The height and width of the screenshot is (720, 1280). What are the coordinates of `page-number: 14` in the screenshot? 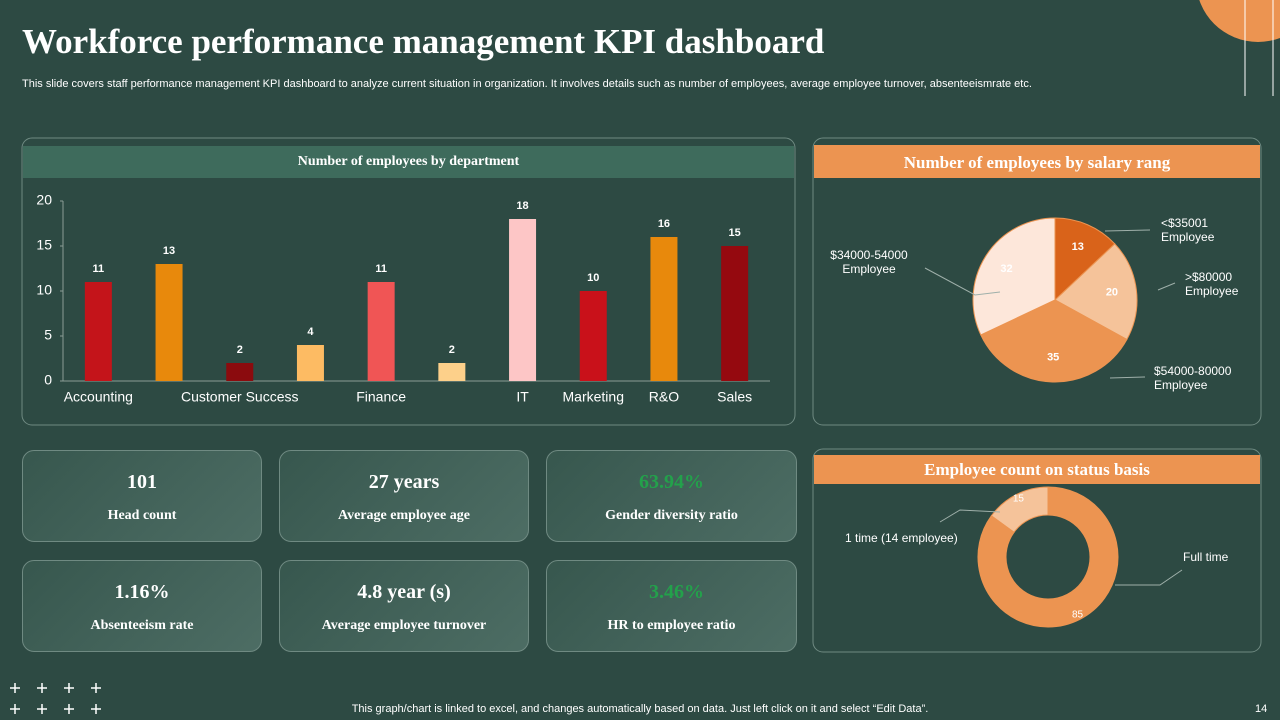 It's located at (1261, 709).